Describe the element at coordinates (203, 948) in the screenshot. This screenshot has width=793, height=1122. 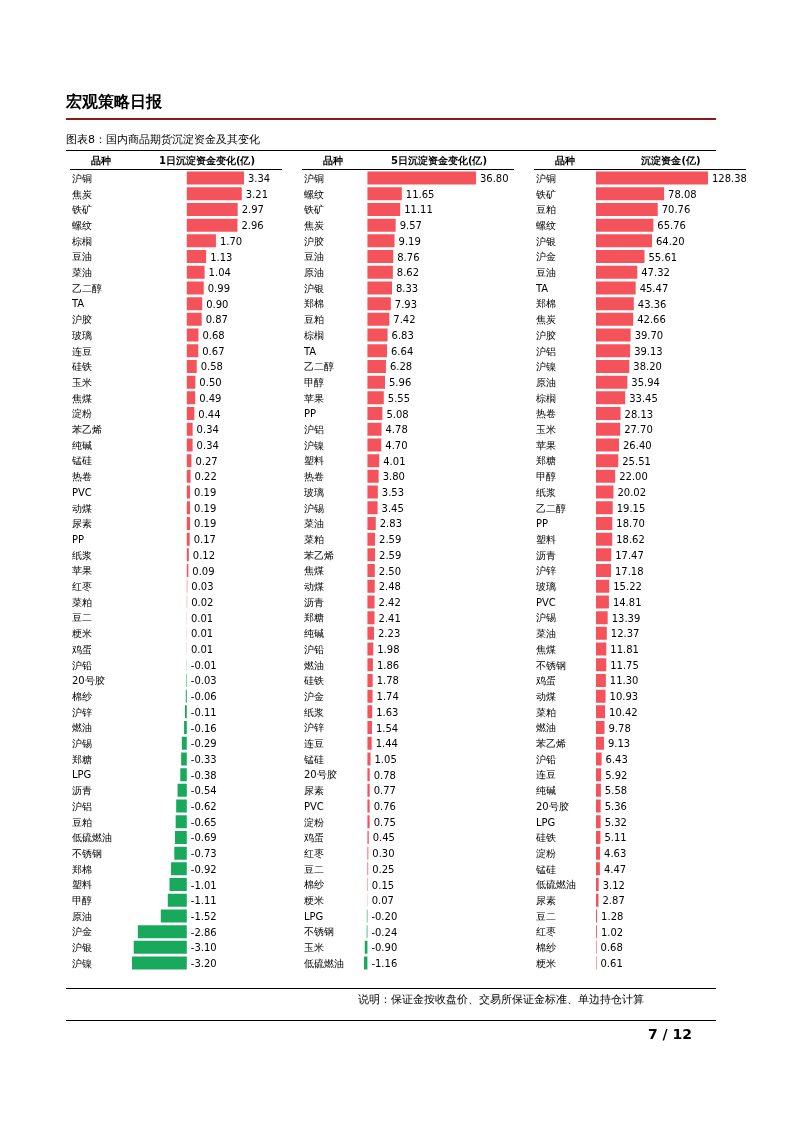
I see `data-label: -3.10` at that location.